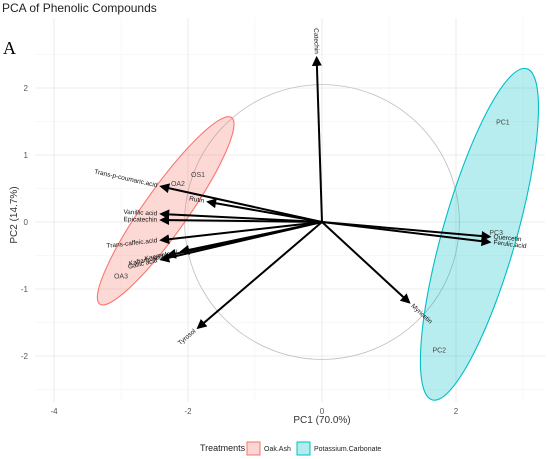 This screenshot has height=459, width=550. What do you see at coordinates (496, 233) in the screenshot?
I see `sample-label-pc3: PC3` at bounding box center [496, 233].